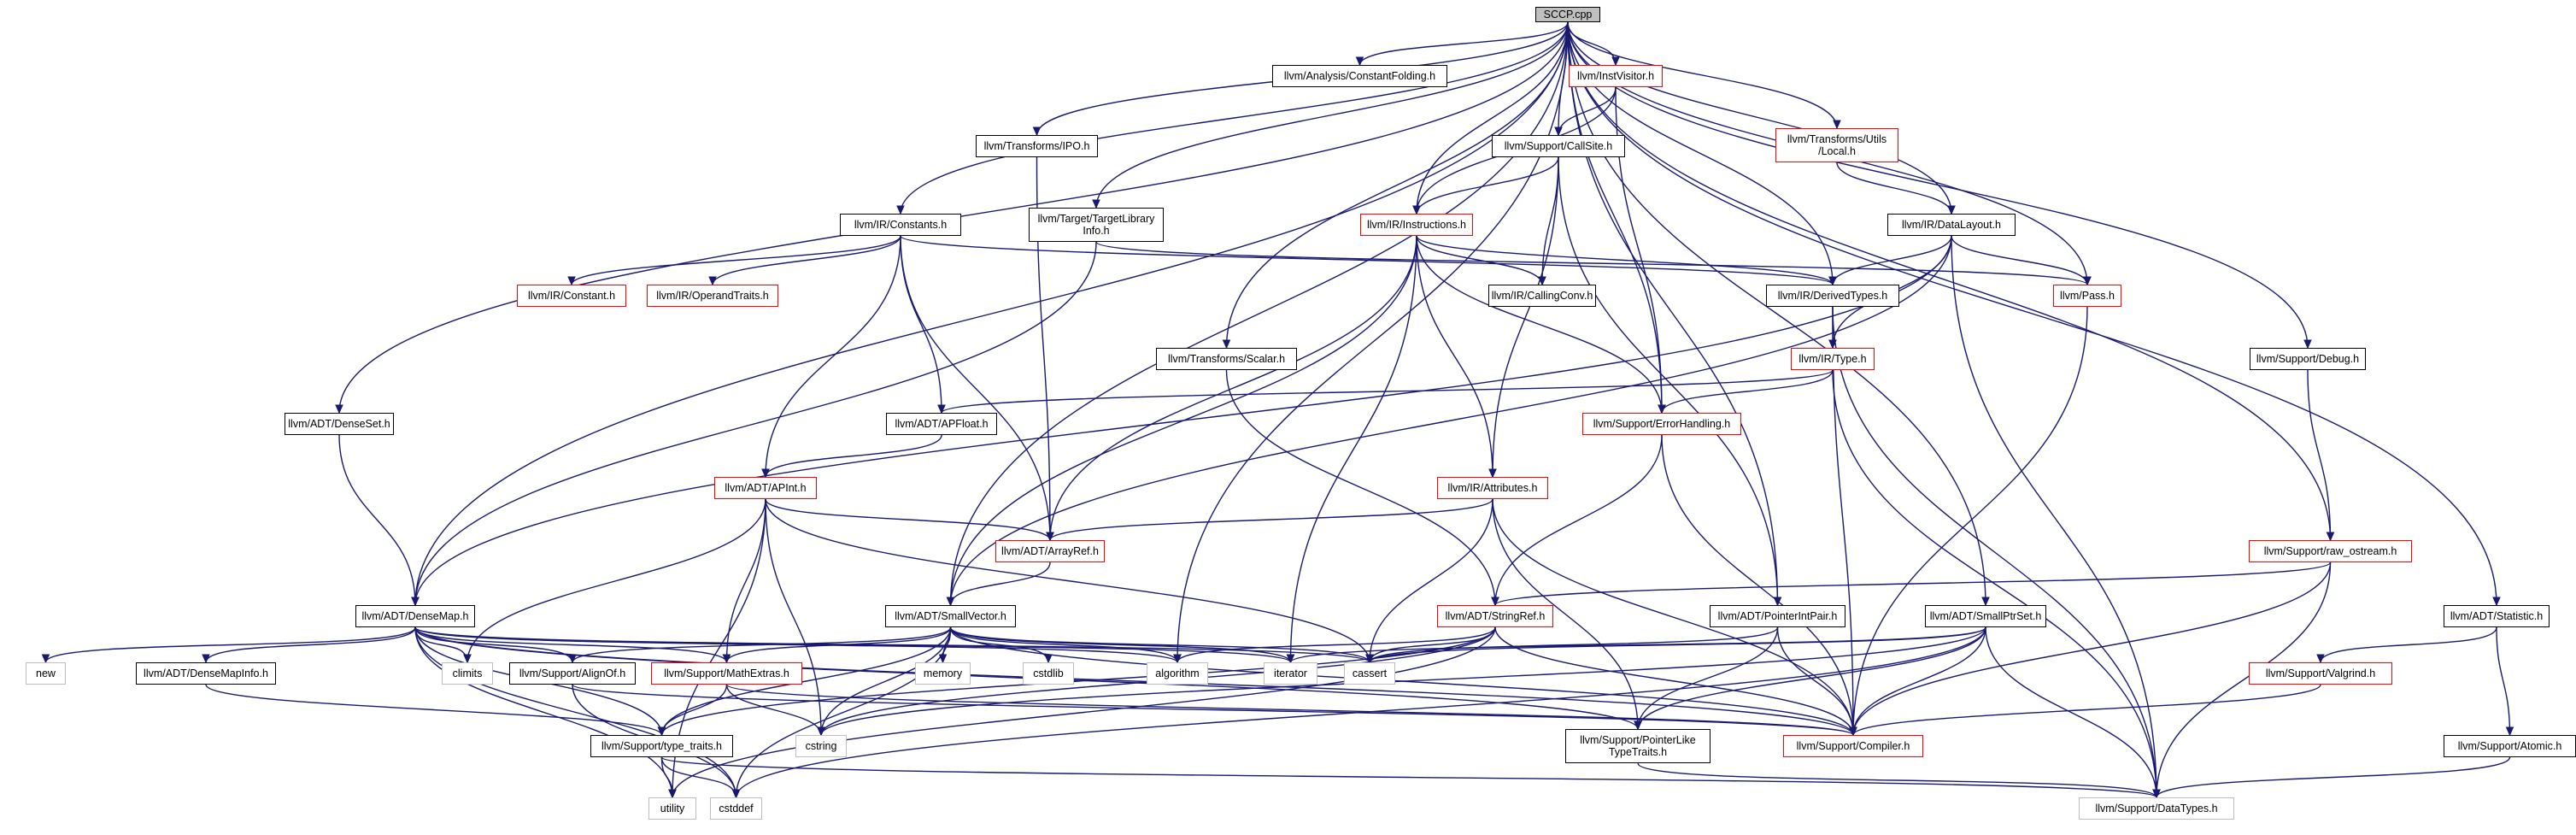 The width and height of the screenshot is (2576, 835). I want to click on node-adt-apfloat-h: llvm/ADT/APFloat.h, so click(941, 424).